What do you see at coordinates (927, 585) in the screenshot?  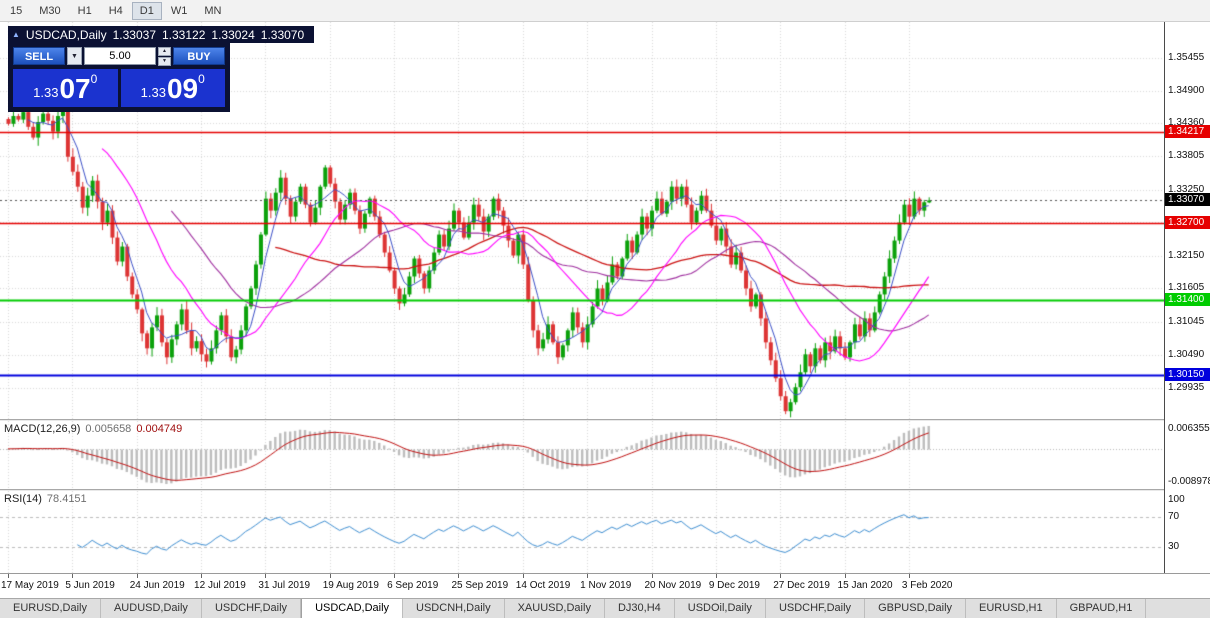 I see `time-axis-label: 3 Feb 2020` at bounding box center [927, 585].